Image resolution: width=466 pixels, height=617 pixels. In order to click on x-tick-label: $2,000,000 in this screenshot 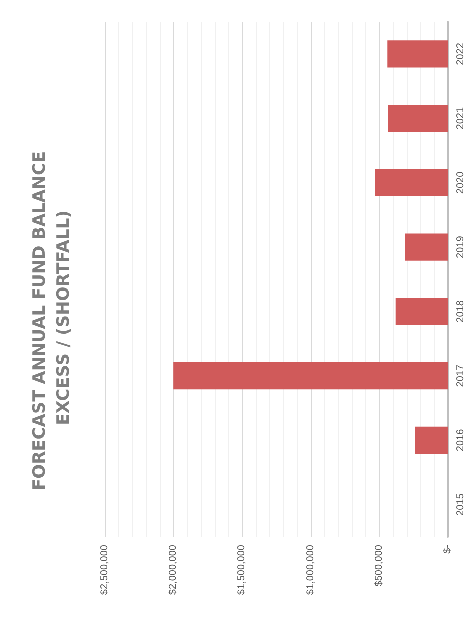, I will do `click(174, 570)`.